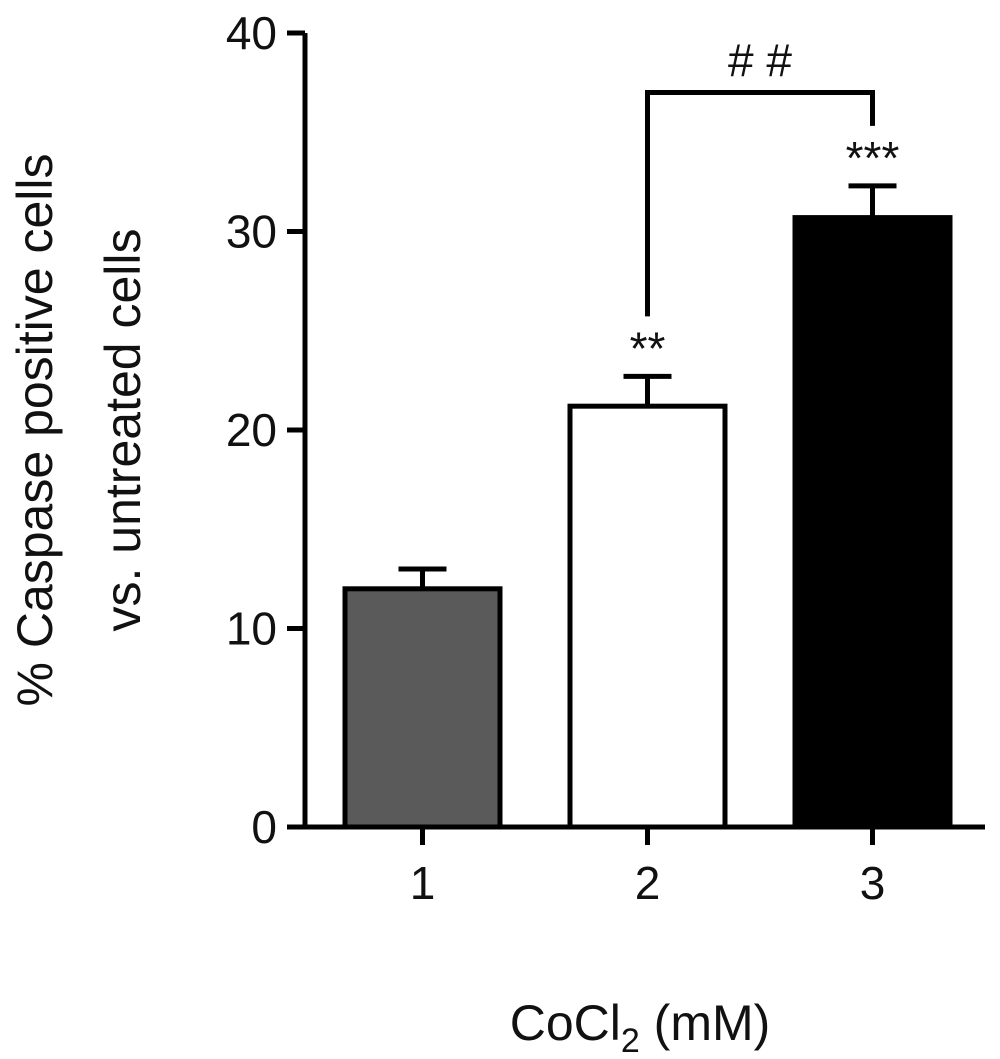 The height and width of the screenshot is (1059, 1000). I want to click on x-axis-title: CoCl2 (mM), so click(640, 1027).